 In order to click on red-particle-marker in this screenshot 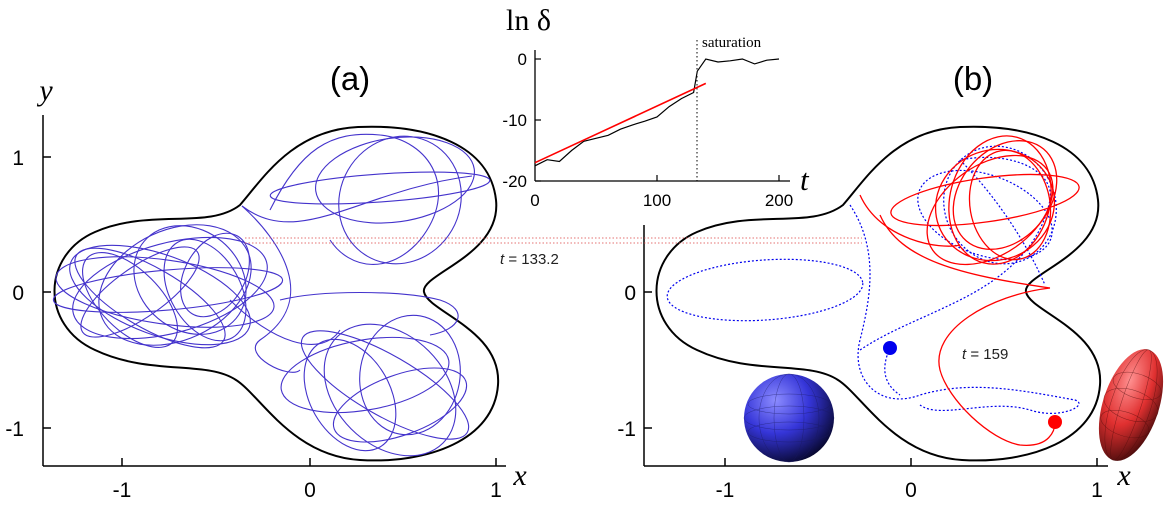, I will do `click(1055, 422)`.